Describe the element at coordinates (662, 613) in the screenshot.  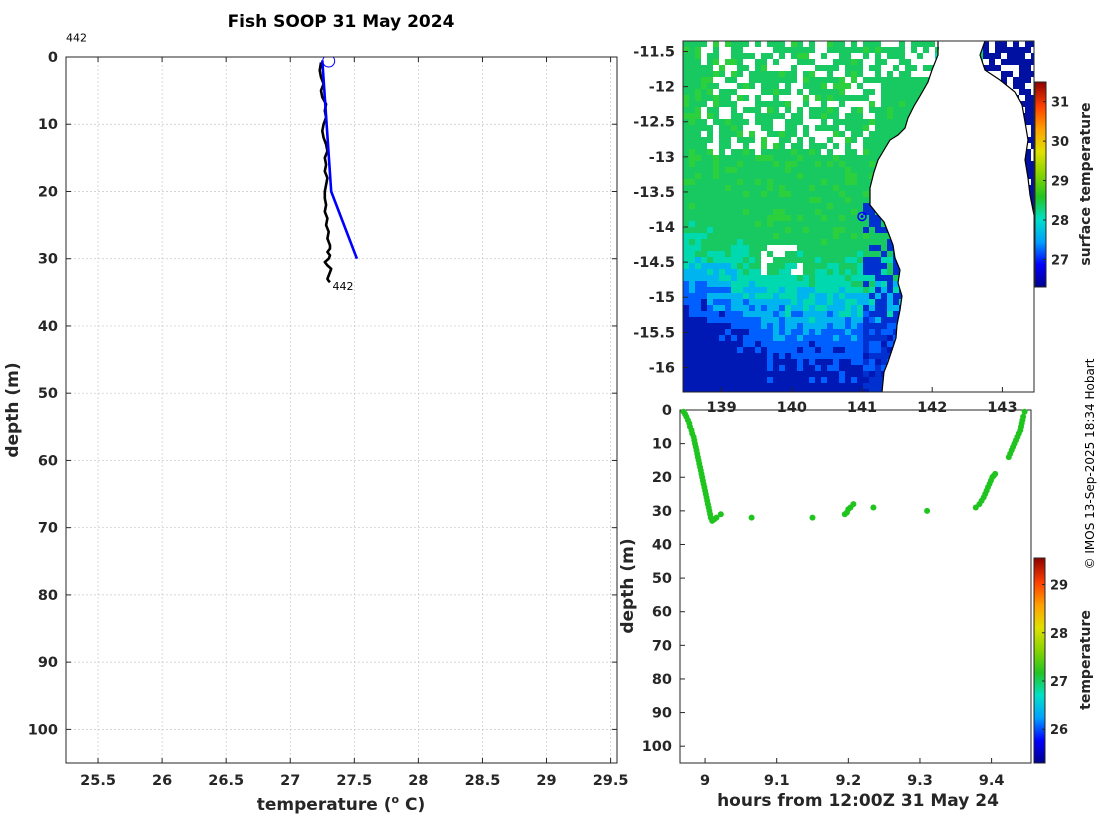
I see `track-y-tick-label: 60` at that location.